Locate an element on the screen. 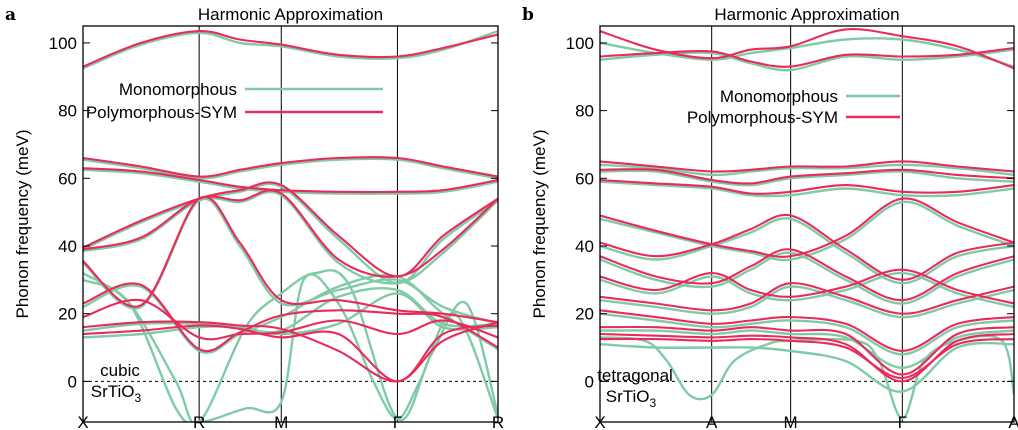 The height and width of the screenshot is (430, 1018). panel-letter: a is located at coordinates (10, 15).